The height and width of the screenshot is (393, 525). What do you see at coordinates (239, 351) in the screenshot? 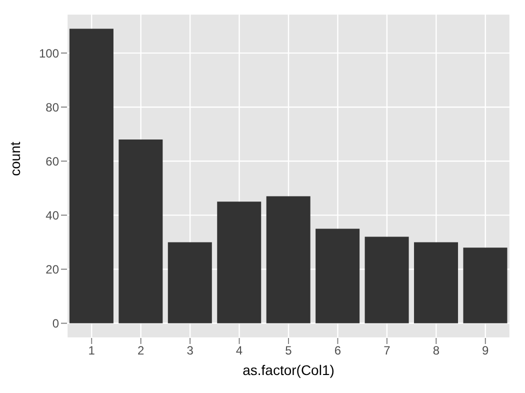
I see `x-tick-label: 4` at bounding box center [239, 351].